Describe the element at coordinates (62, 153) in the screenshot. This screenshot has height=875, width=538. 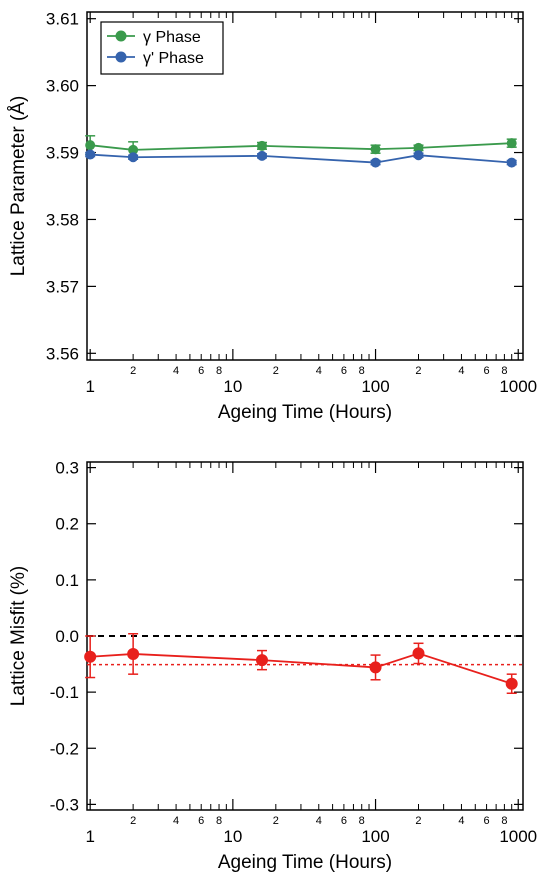
I see `y-tick-label: 3.59` at that location.